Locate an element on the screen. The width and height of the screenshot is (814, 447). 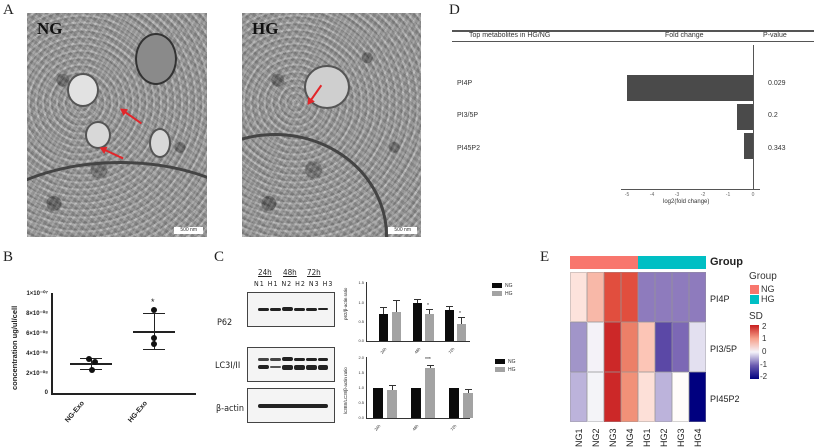
blot-lc3 is located at coordinates (291, 364).